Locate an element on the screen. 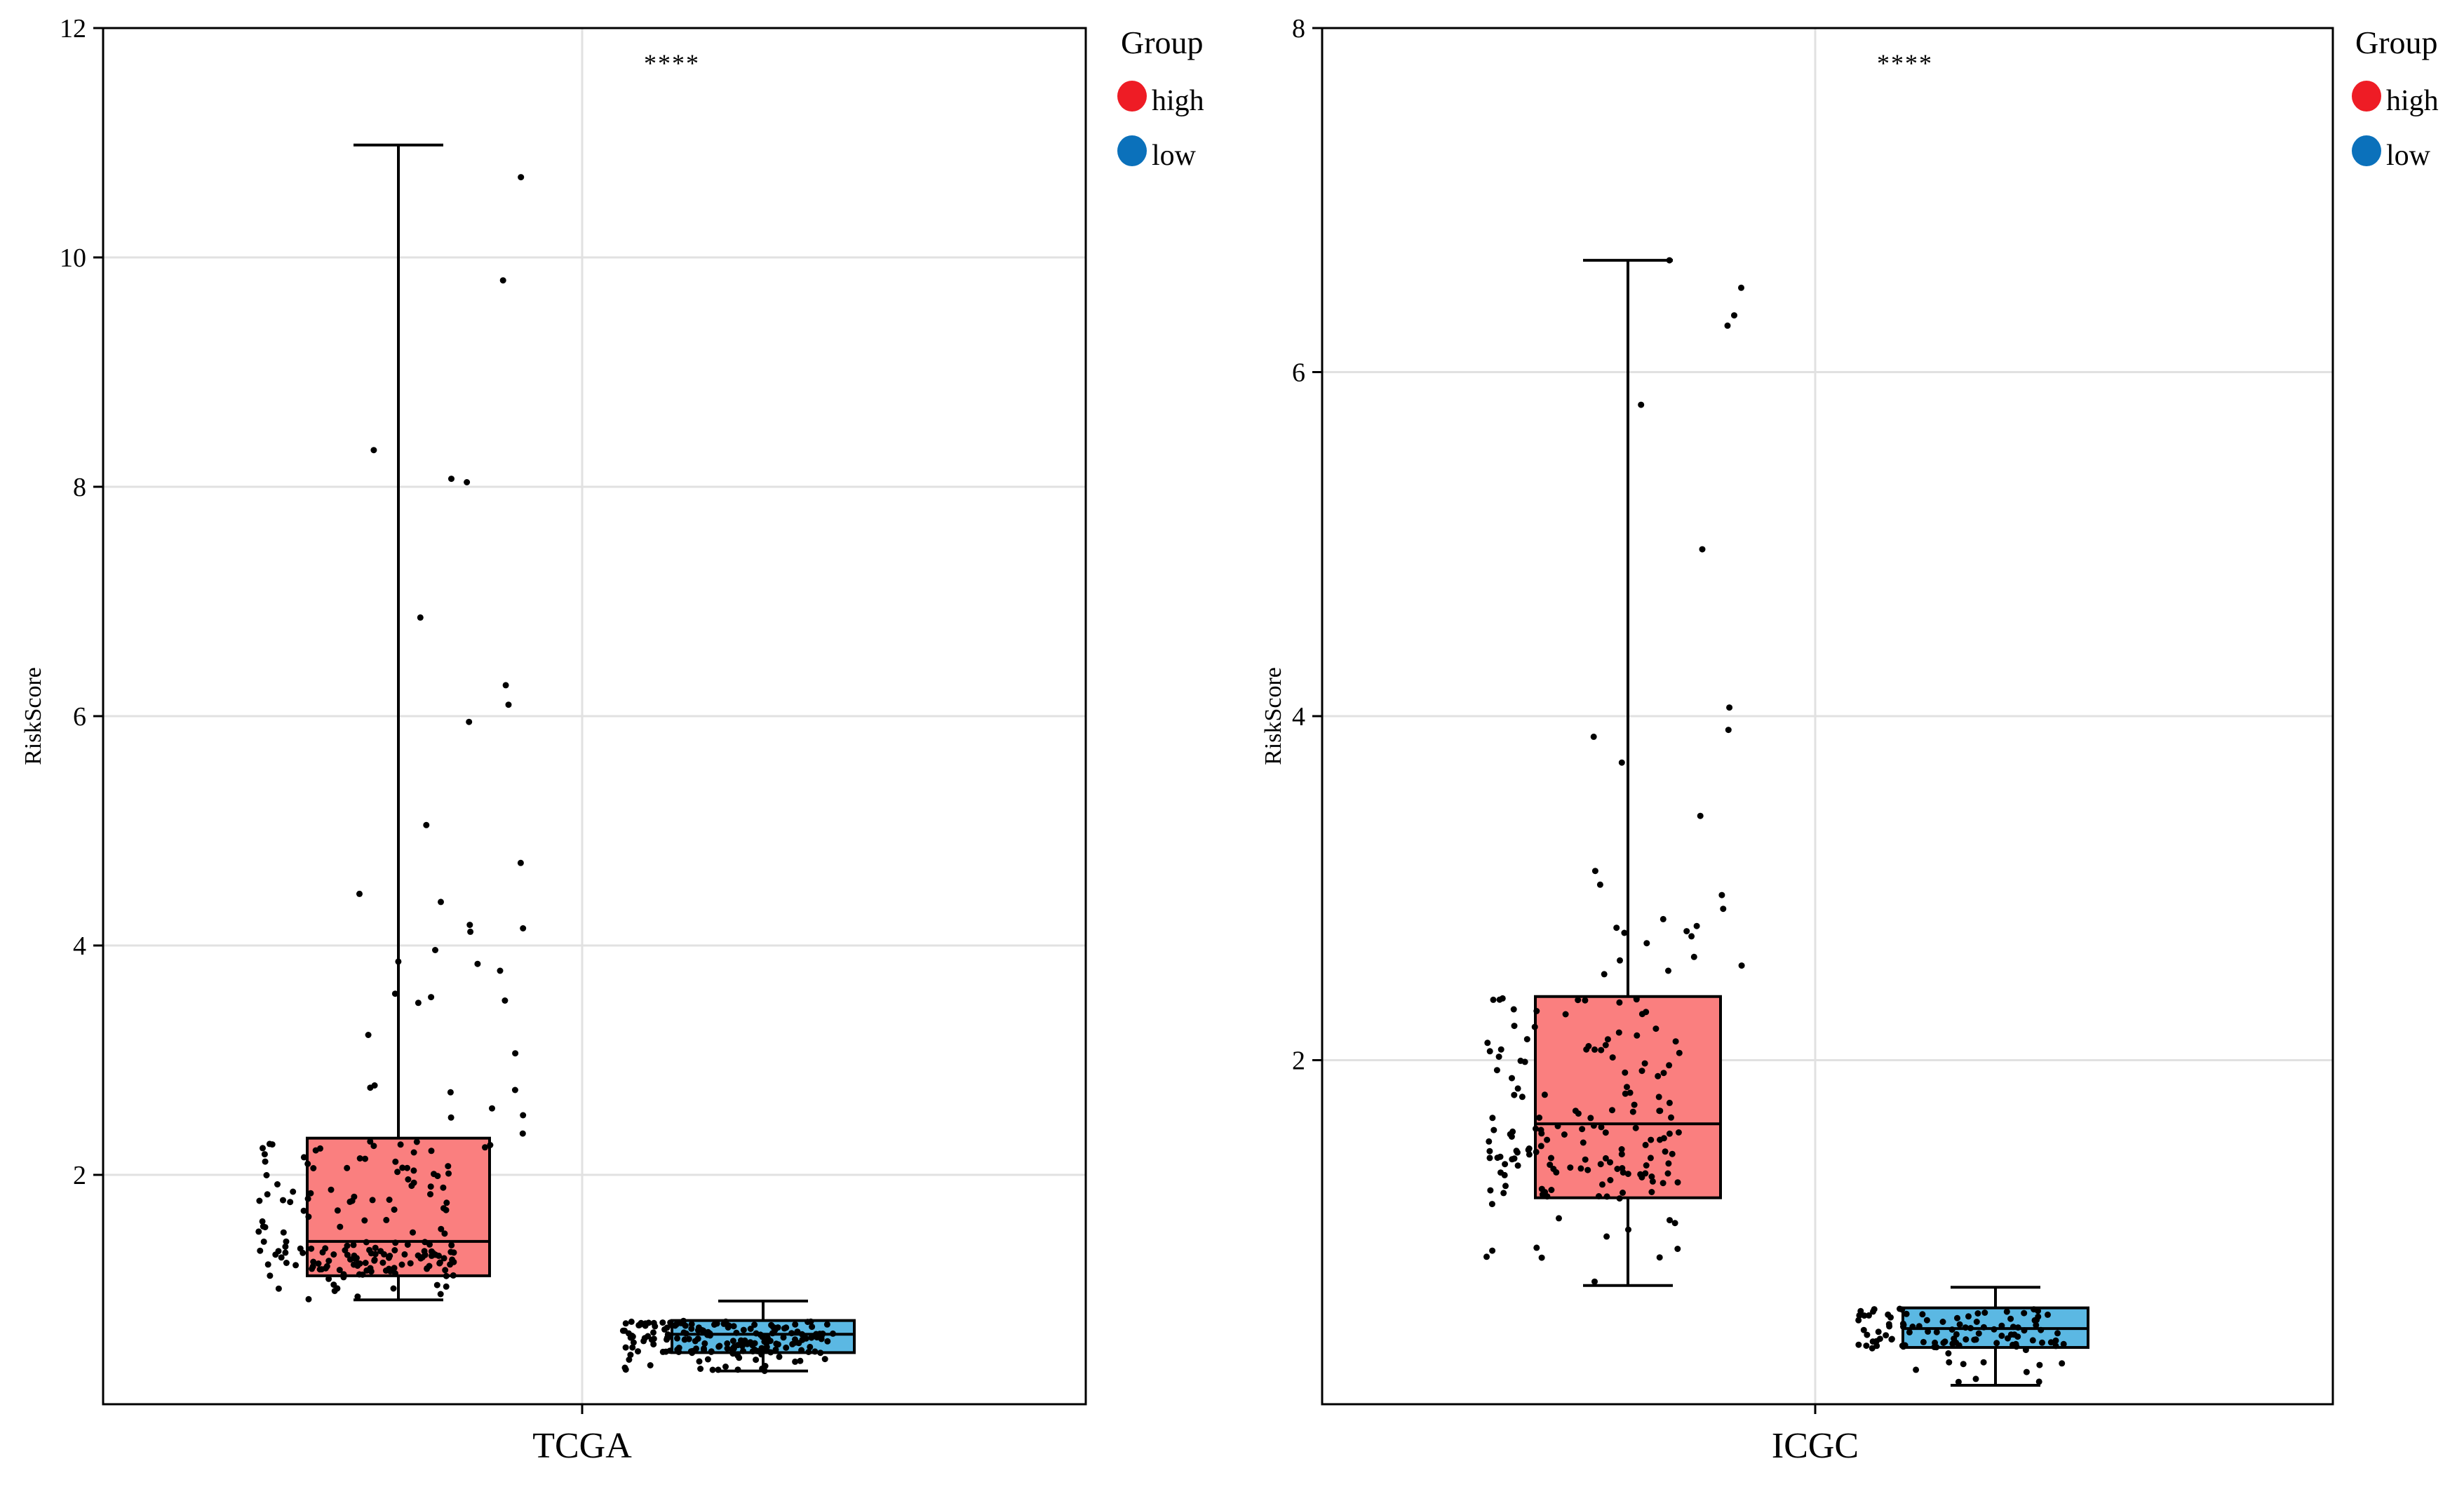 The image size is (2464, 1494). legend-marker-high is located at coordinates (2366, 96).